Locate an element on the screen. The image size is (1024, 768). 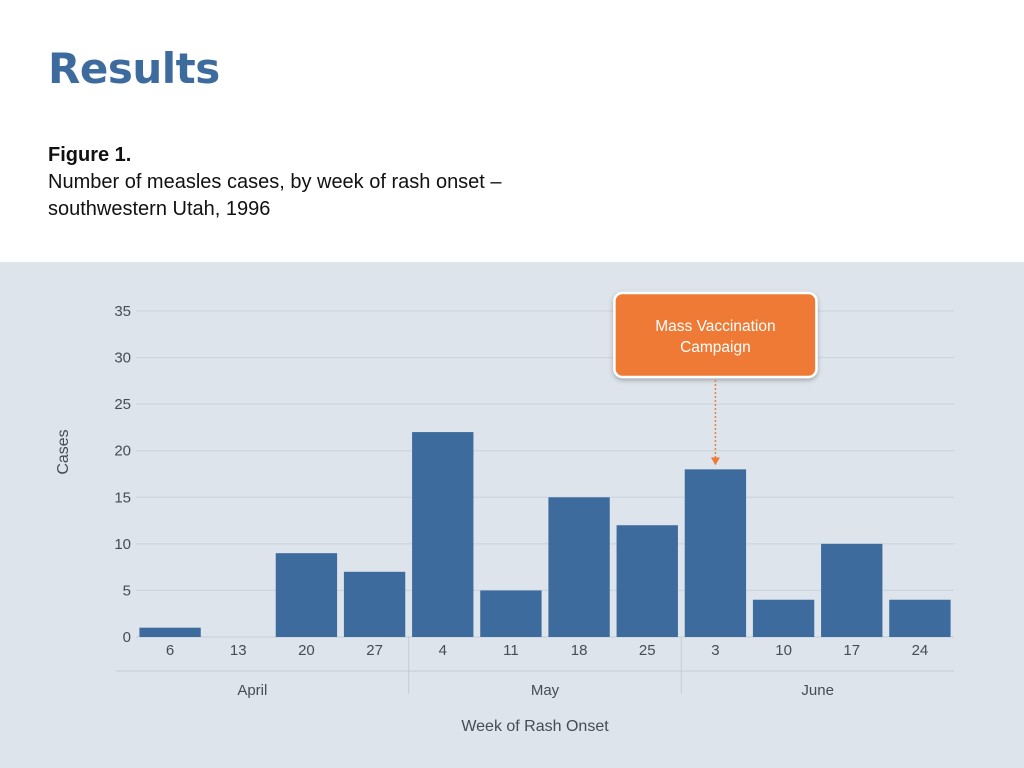
x-tick-label: 11 is located at coordinates (511, 650).